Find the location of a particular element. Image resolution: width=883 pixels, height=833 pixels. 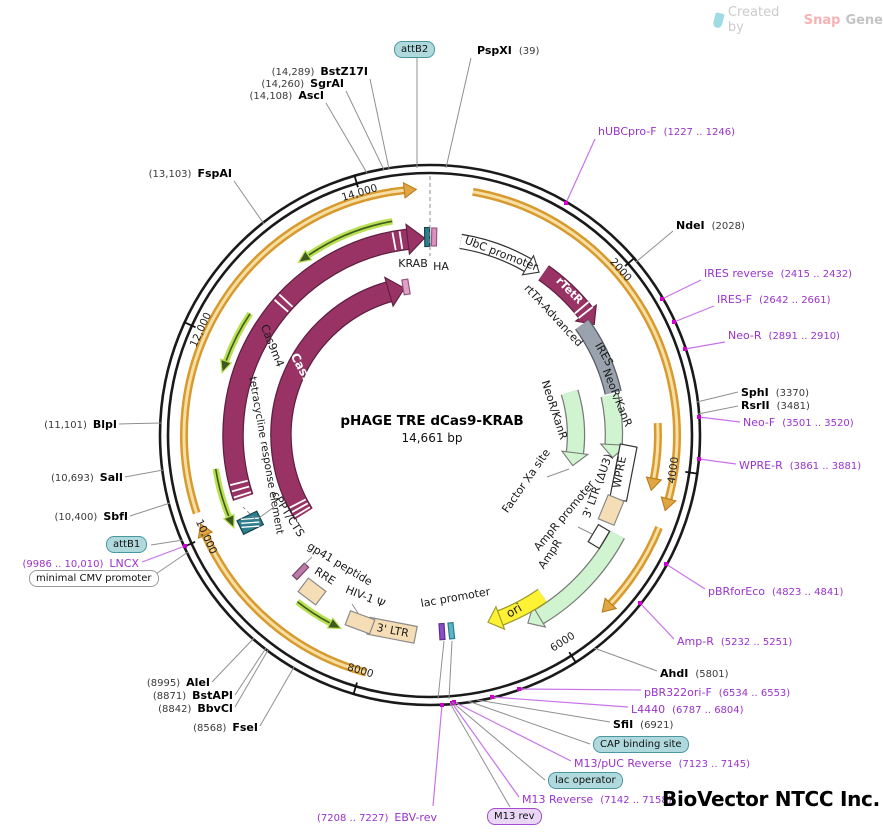

enzyme-label-sgrai: (14,260) SgrAI is located at coordinates (302, 83).